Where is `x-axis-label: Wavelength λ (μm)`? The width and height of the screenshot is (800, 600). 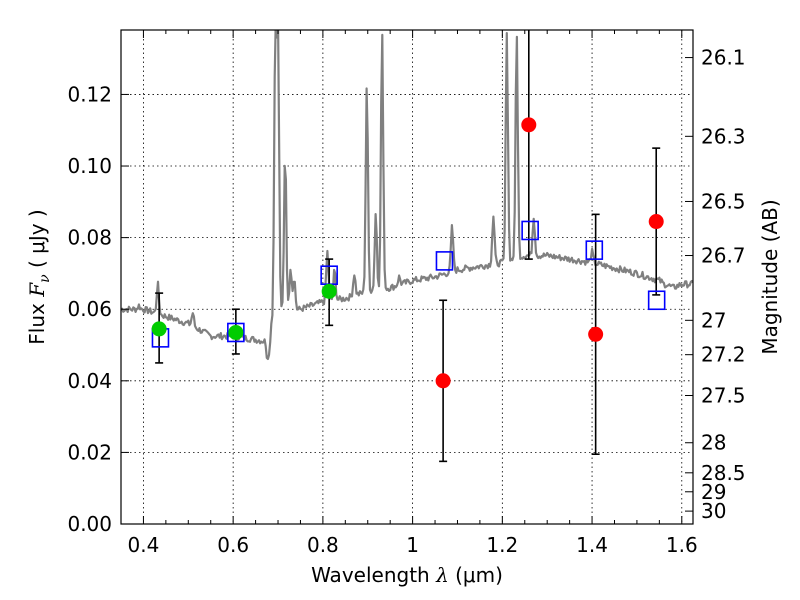 x-axis-label: Wavelength λ (μm) is located at coordinates (407, 575).